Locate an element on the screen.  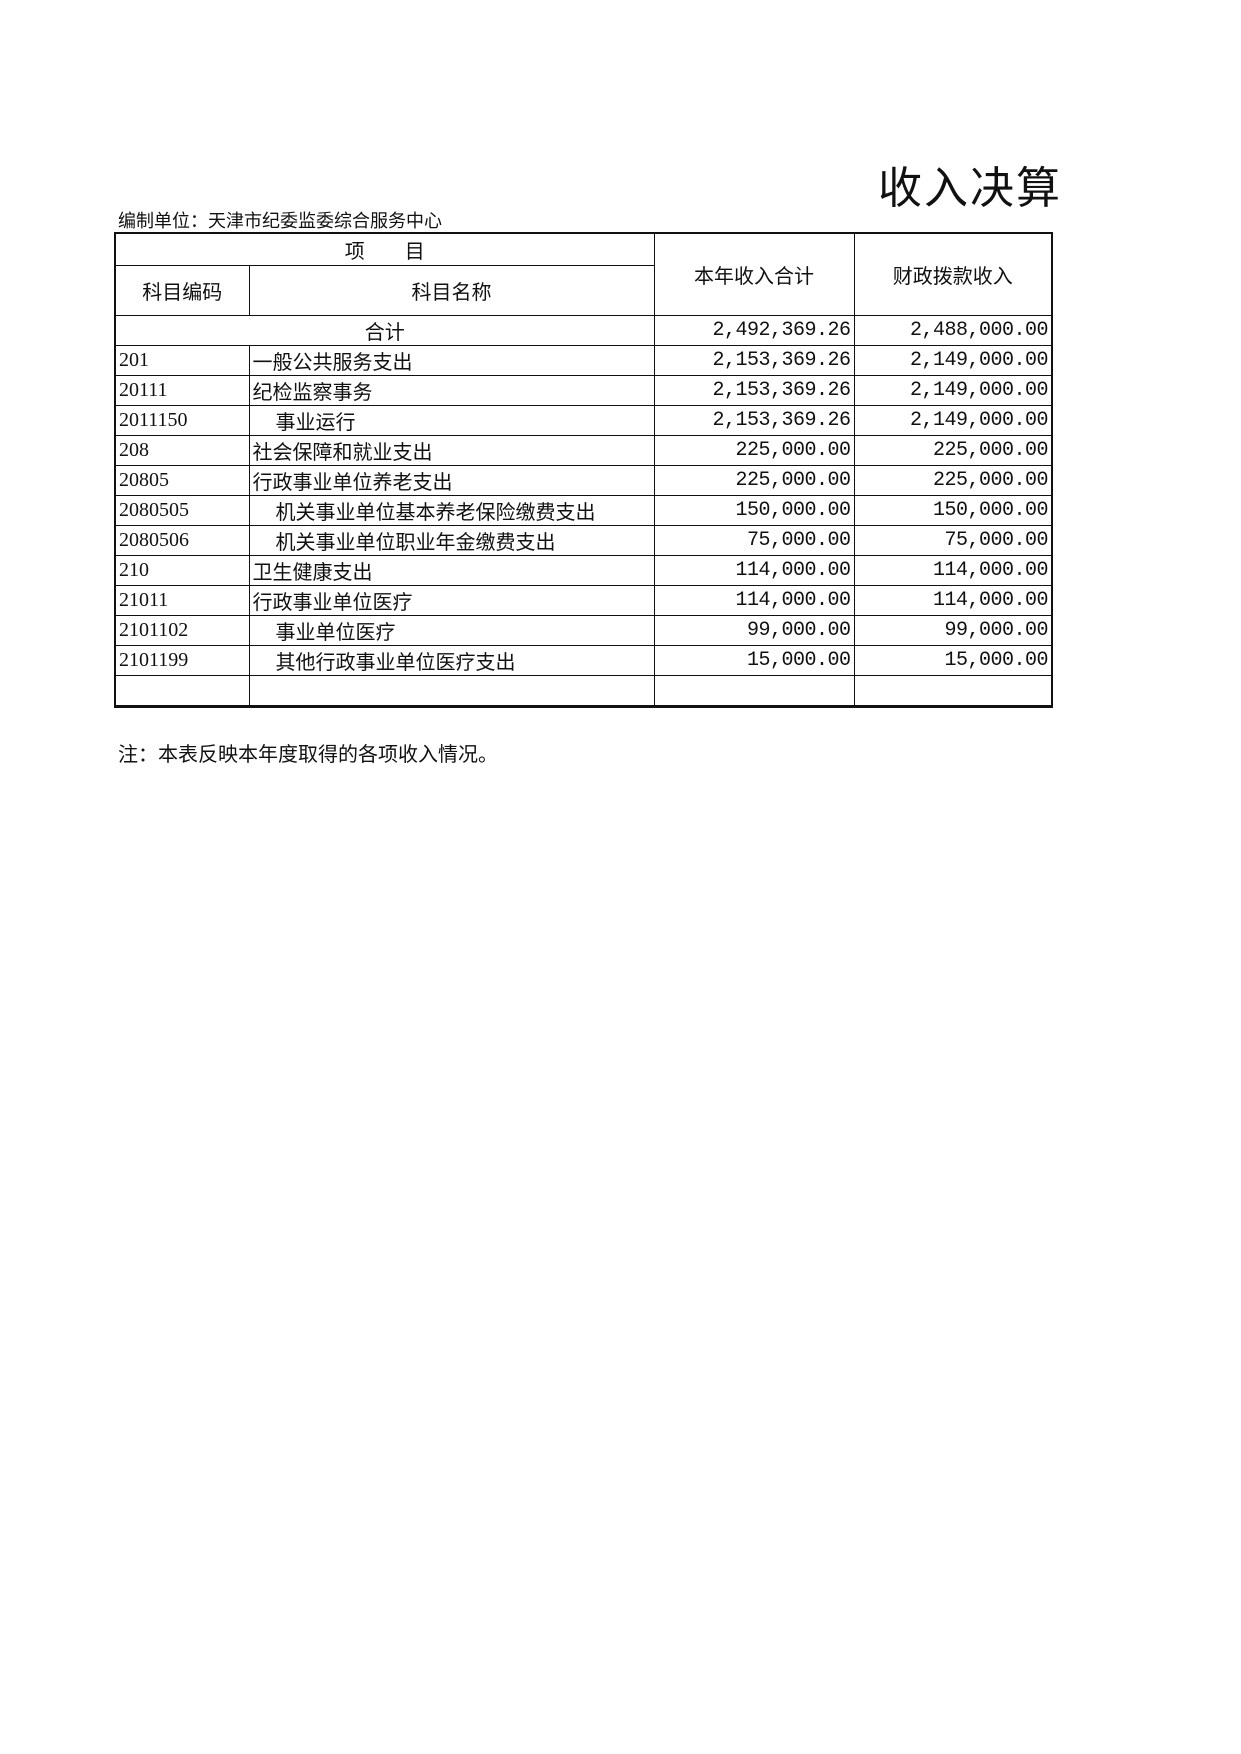
row-code: 208 is located at coordinates (182, 450).